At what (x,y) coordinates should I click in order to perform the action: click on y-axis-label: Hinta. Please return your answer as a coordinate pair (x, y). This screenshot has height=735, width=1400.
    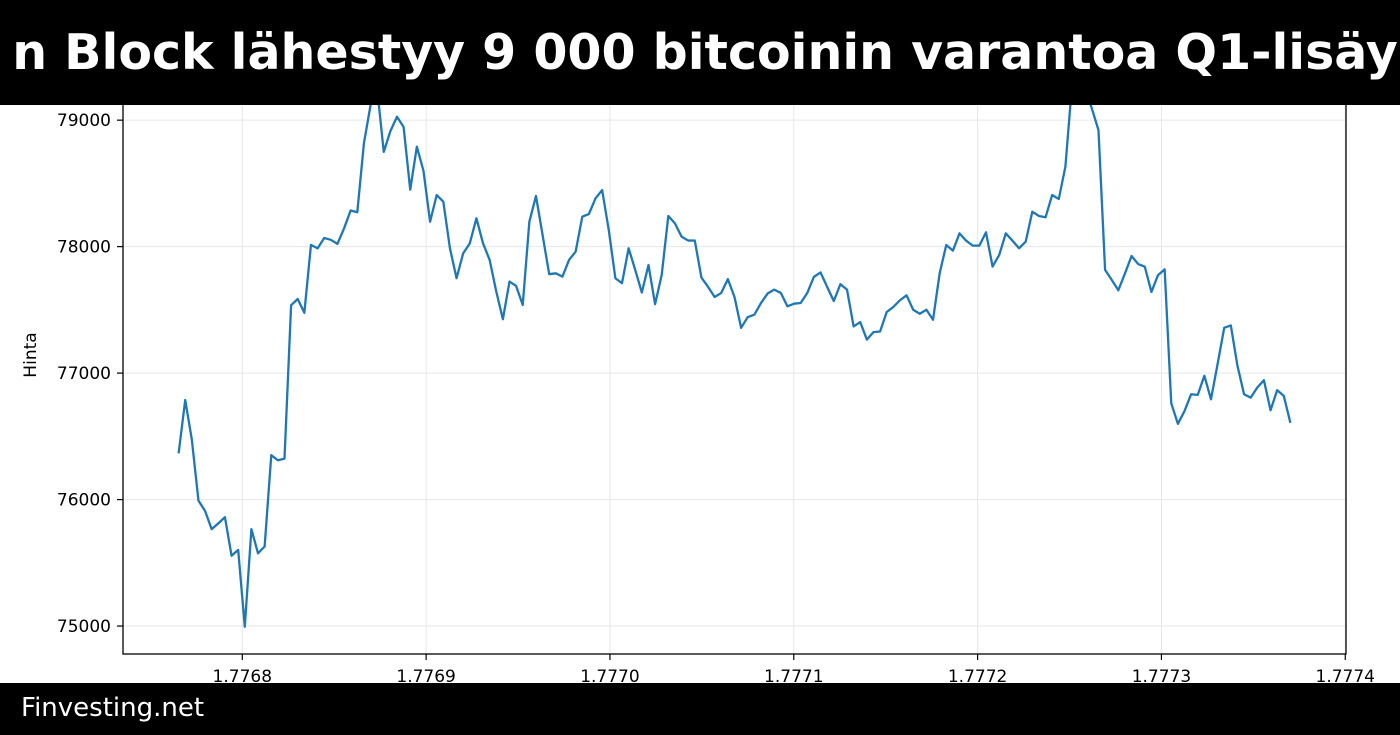
    Looking at the image, I should click on (31, 354).